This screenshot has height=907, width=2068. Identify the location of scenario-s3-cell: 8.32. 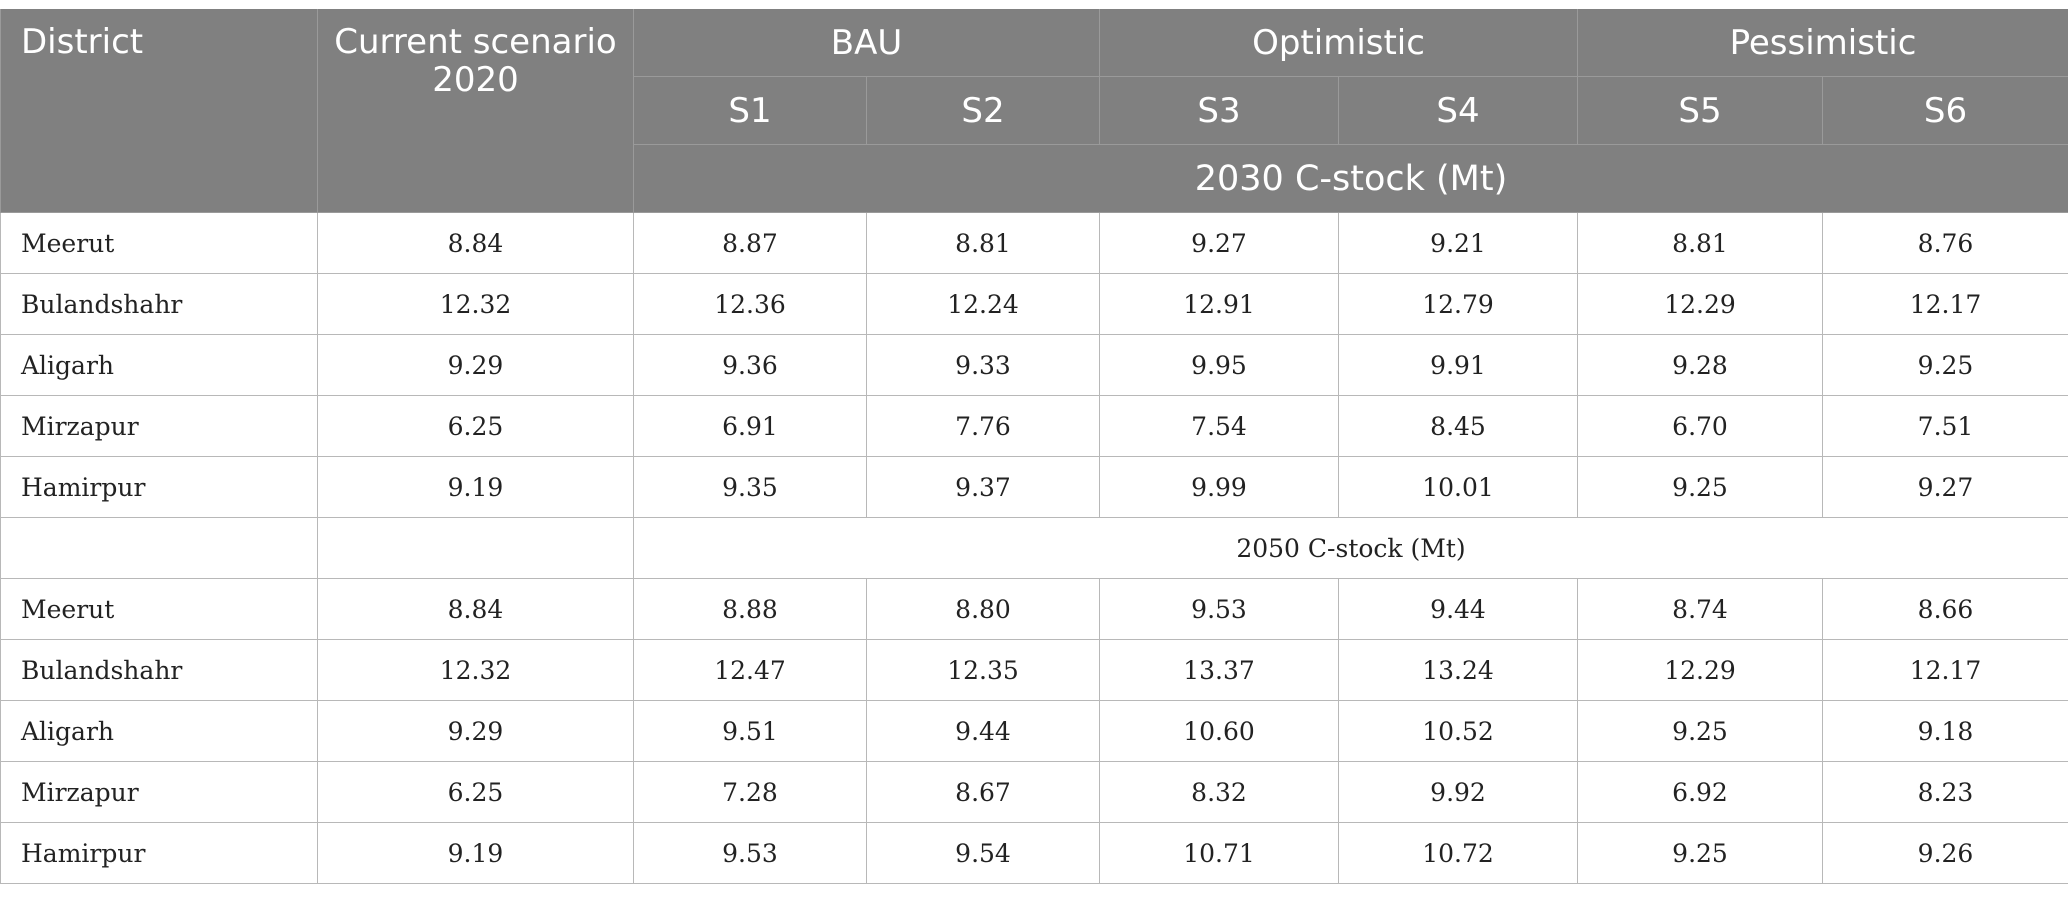
(1219, 792).